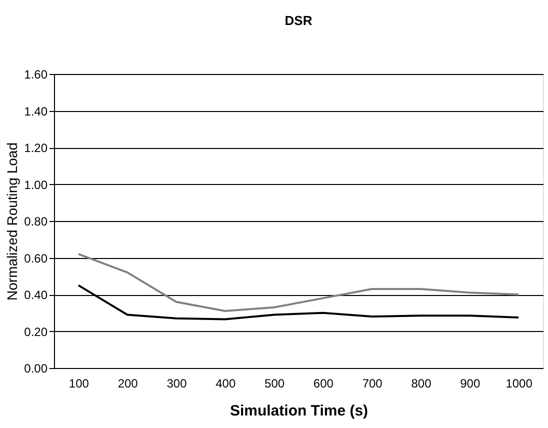 This screenshot has width=548, height=428. Describe the element at coordinates (519, 383) in the screenshot. I see `x-tick-label: 1000` at that location.